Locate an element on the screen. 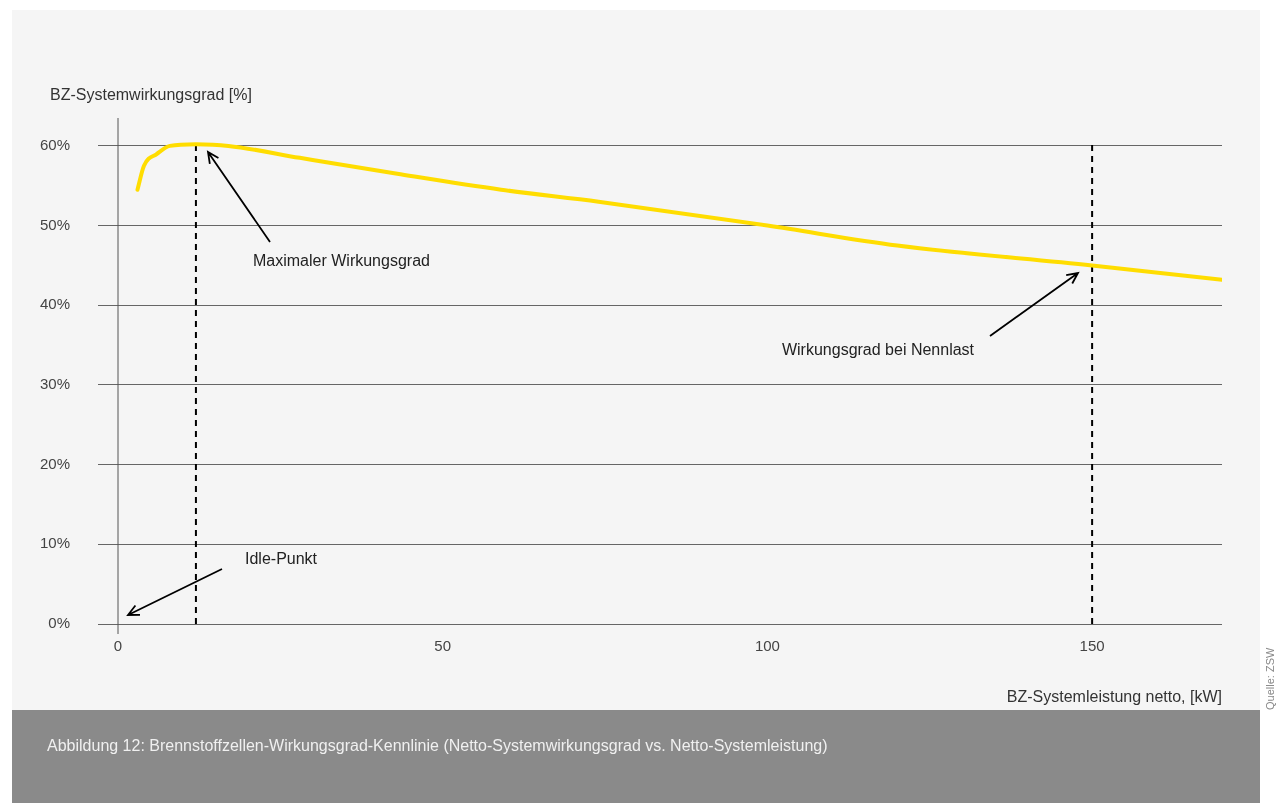  y-tick-label: 20% is located at coordinates (54, 463).